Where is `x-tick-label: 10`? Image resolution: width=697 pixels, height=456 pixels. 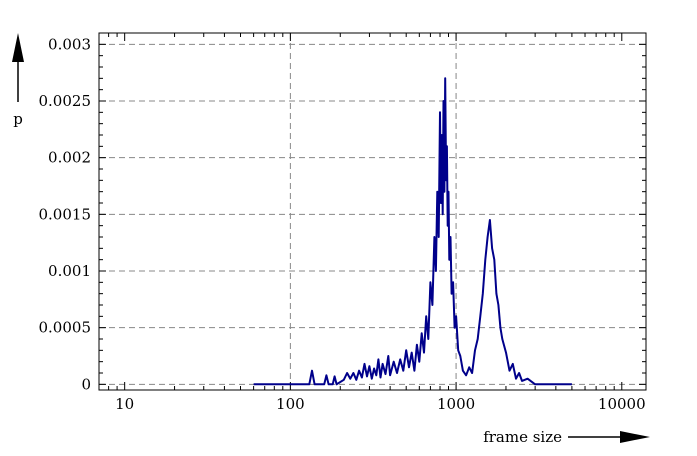 x-tick-label: 10 is located at coordinates (124, 404).